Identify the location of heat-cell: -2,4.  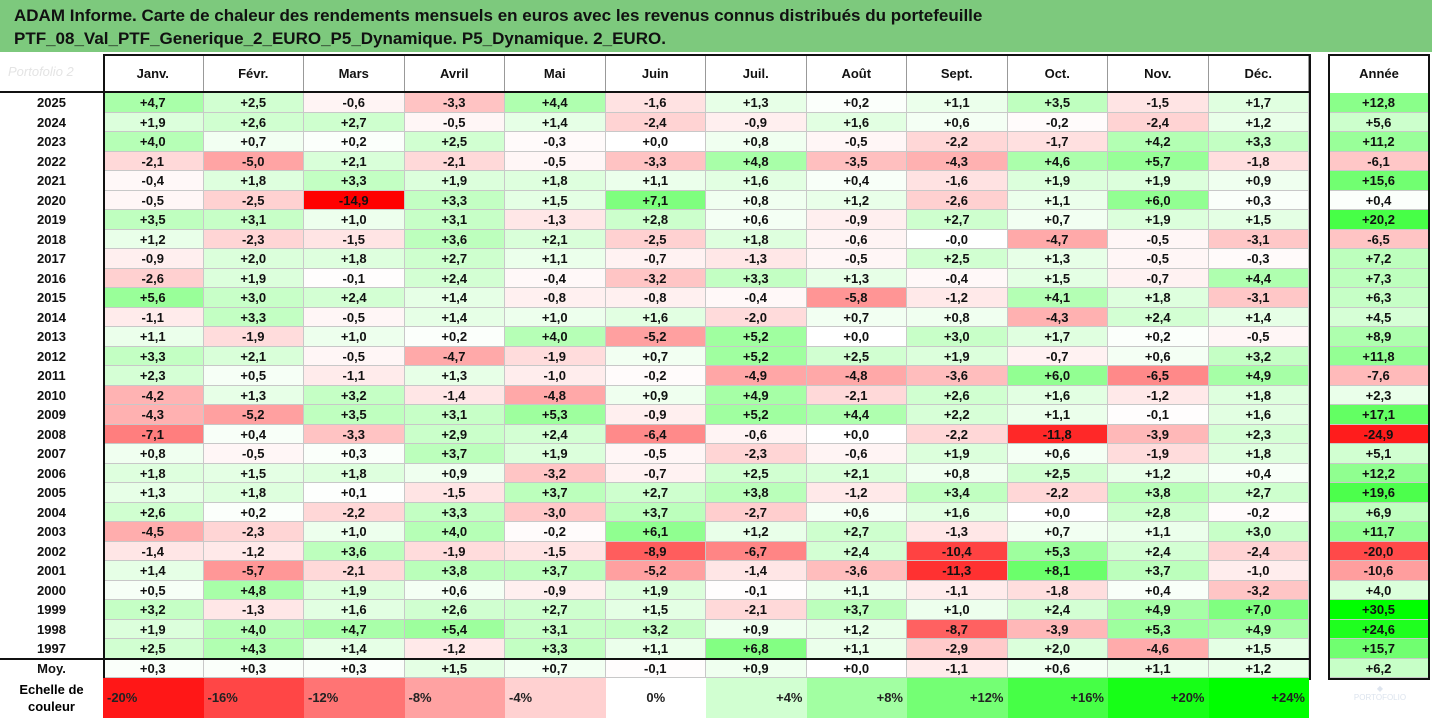
(1158, 122).